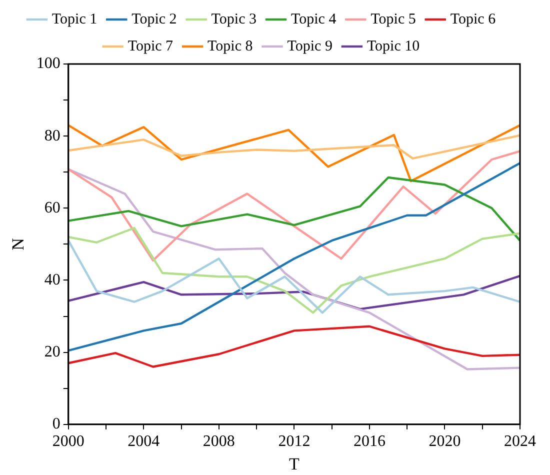 This screenshot has width=550, height=475. What do you see at coordinates (68, 441) in the screenshot?
I see `x-tick-label: 2000` at bounding box center [68, 441].